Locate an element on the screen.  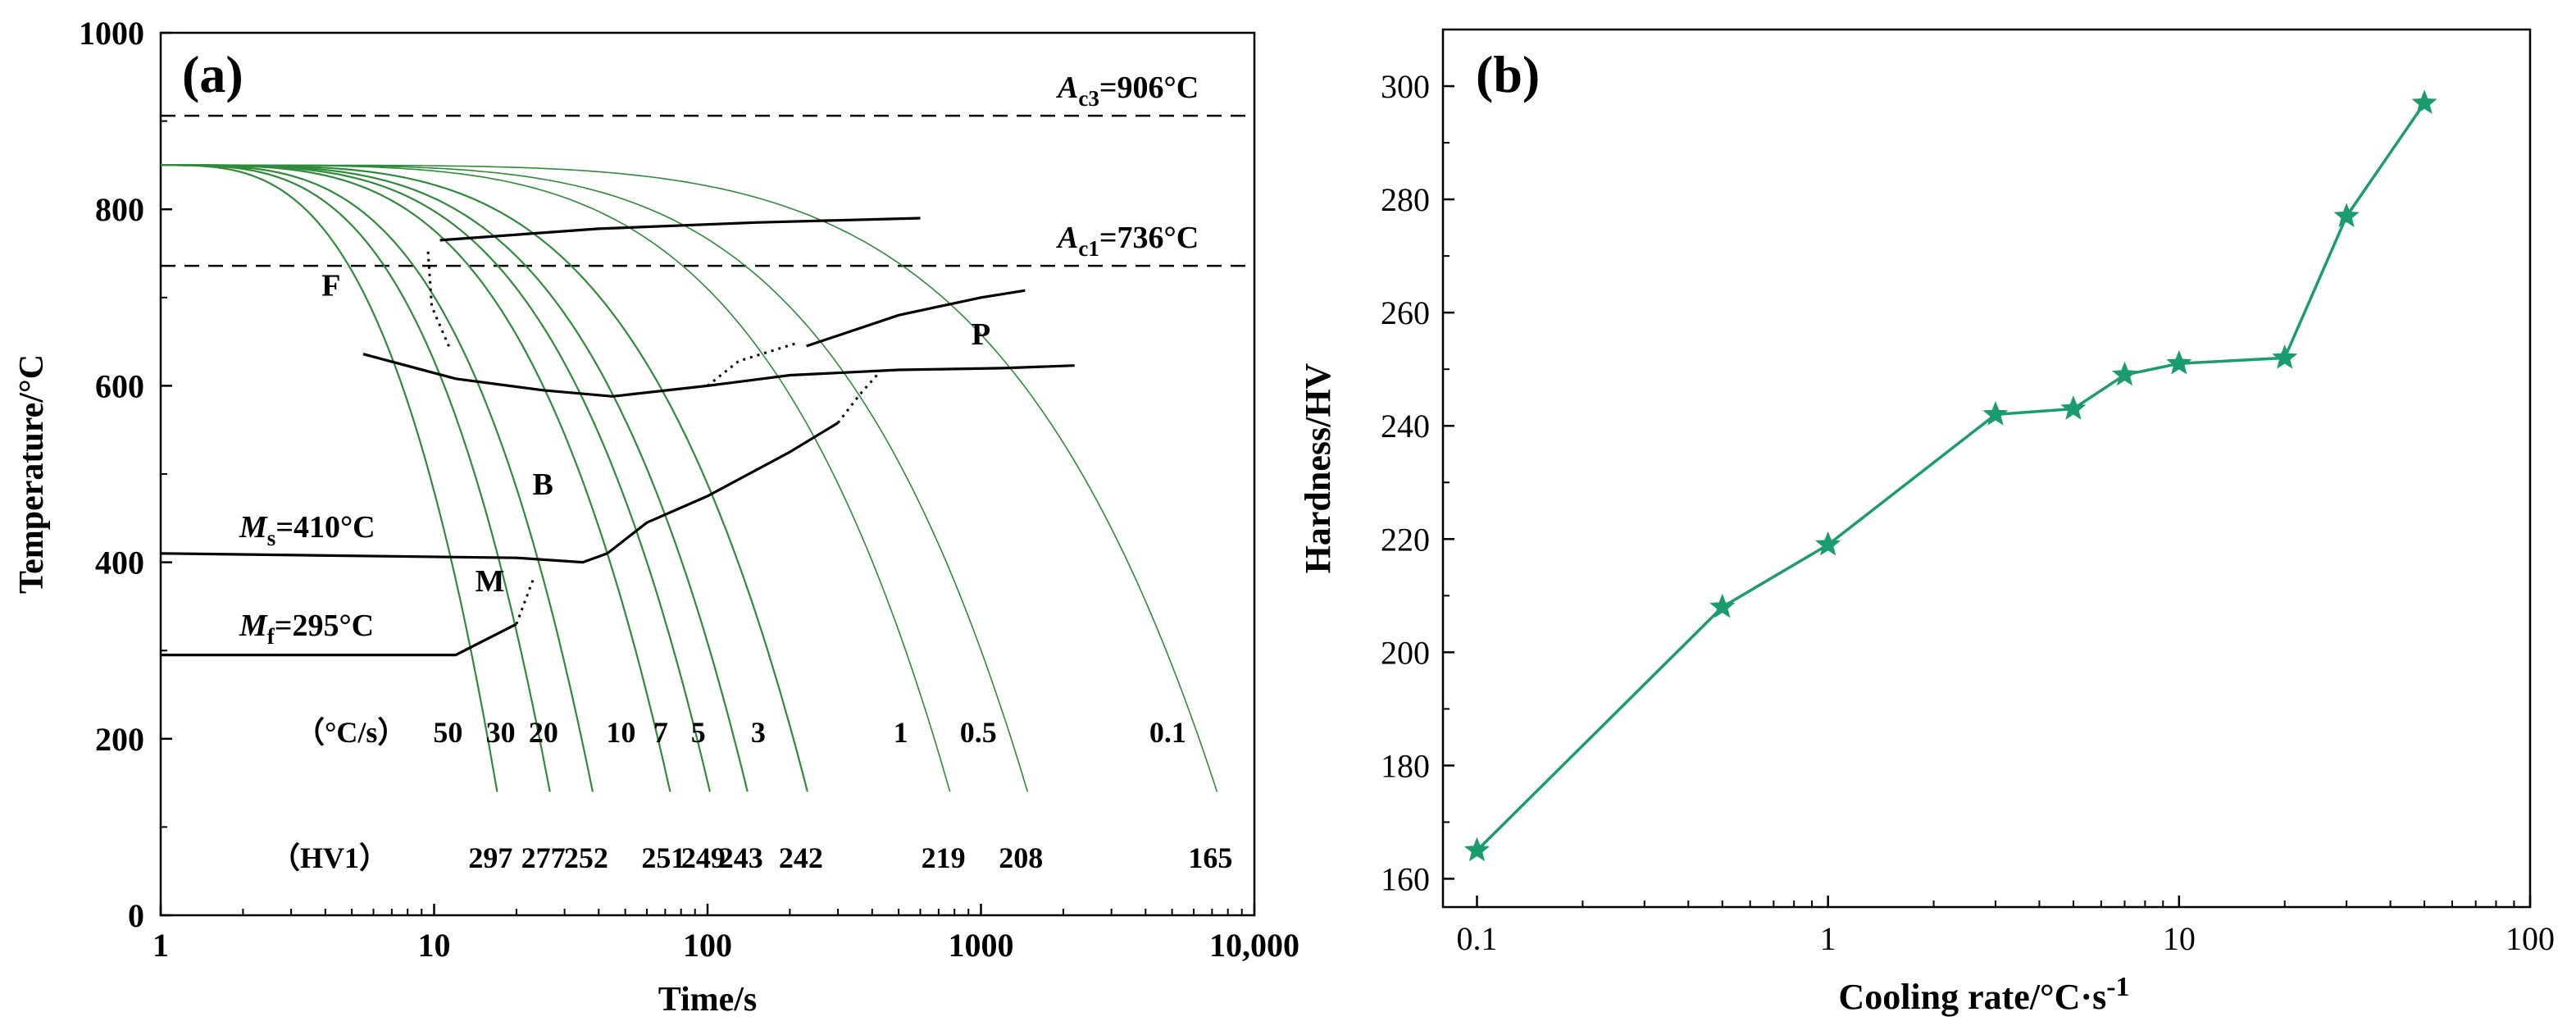
hardness-value-label: 252 is located at coordinates (586, 857).